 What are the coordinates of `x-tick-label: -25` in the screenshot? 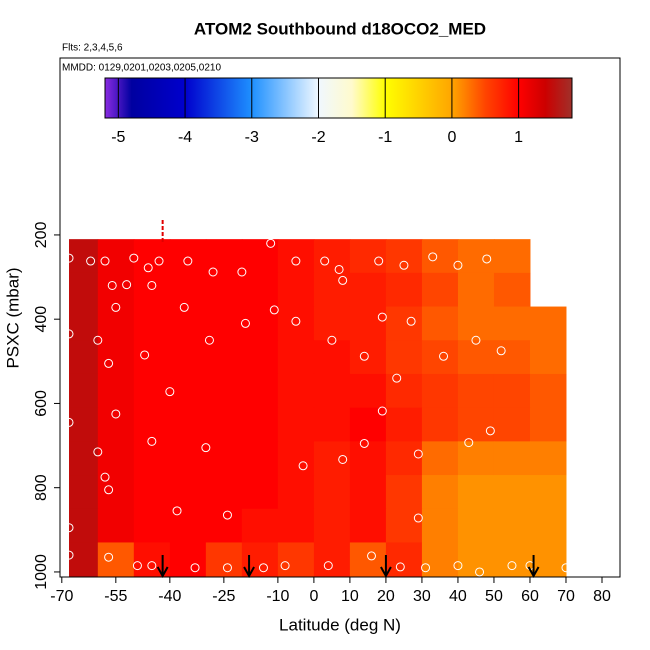 It's located at (223, 596).